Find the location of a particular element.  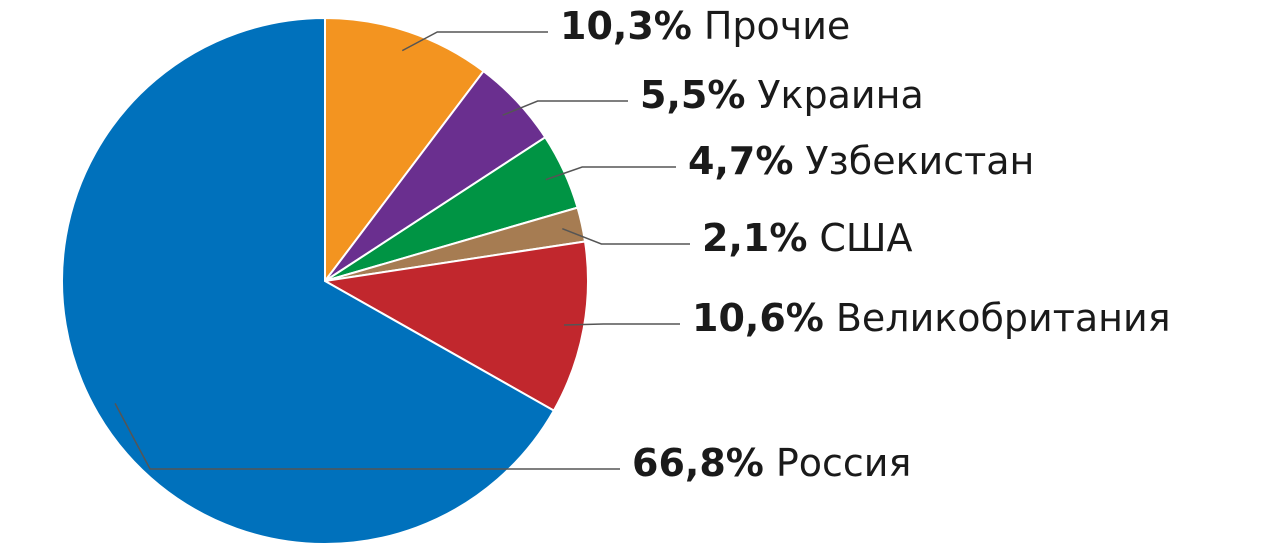

value-label: 2,1% is located at coordinates (754, 238).